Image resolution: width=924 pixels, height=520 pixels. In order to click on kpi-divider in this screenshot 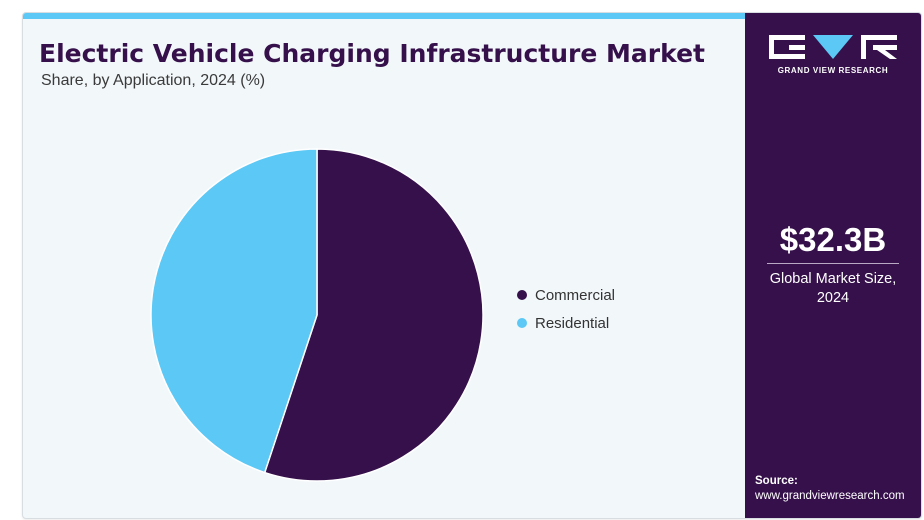, I will do `click(833, 263)`.